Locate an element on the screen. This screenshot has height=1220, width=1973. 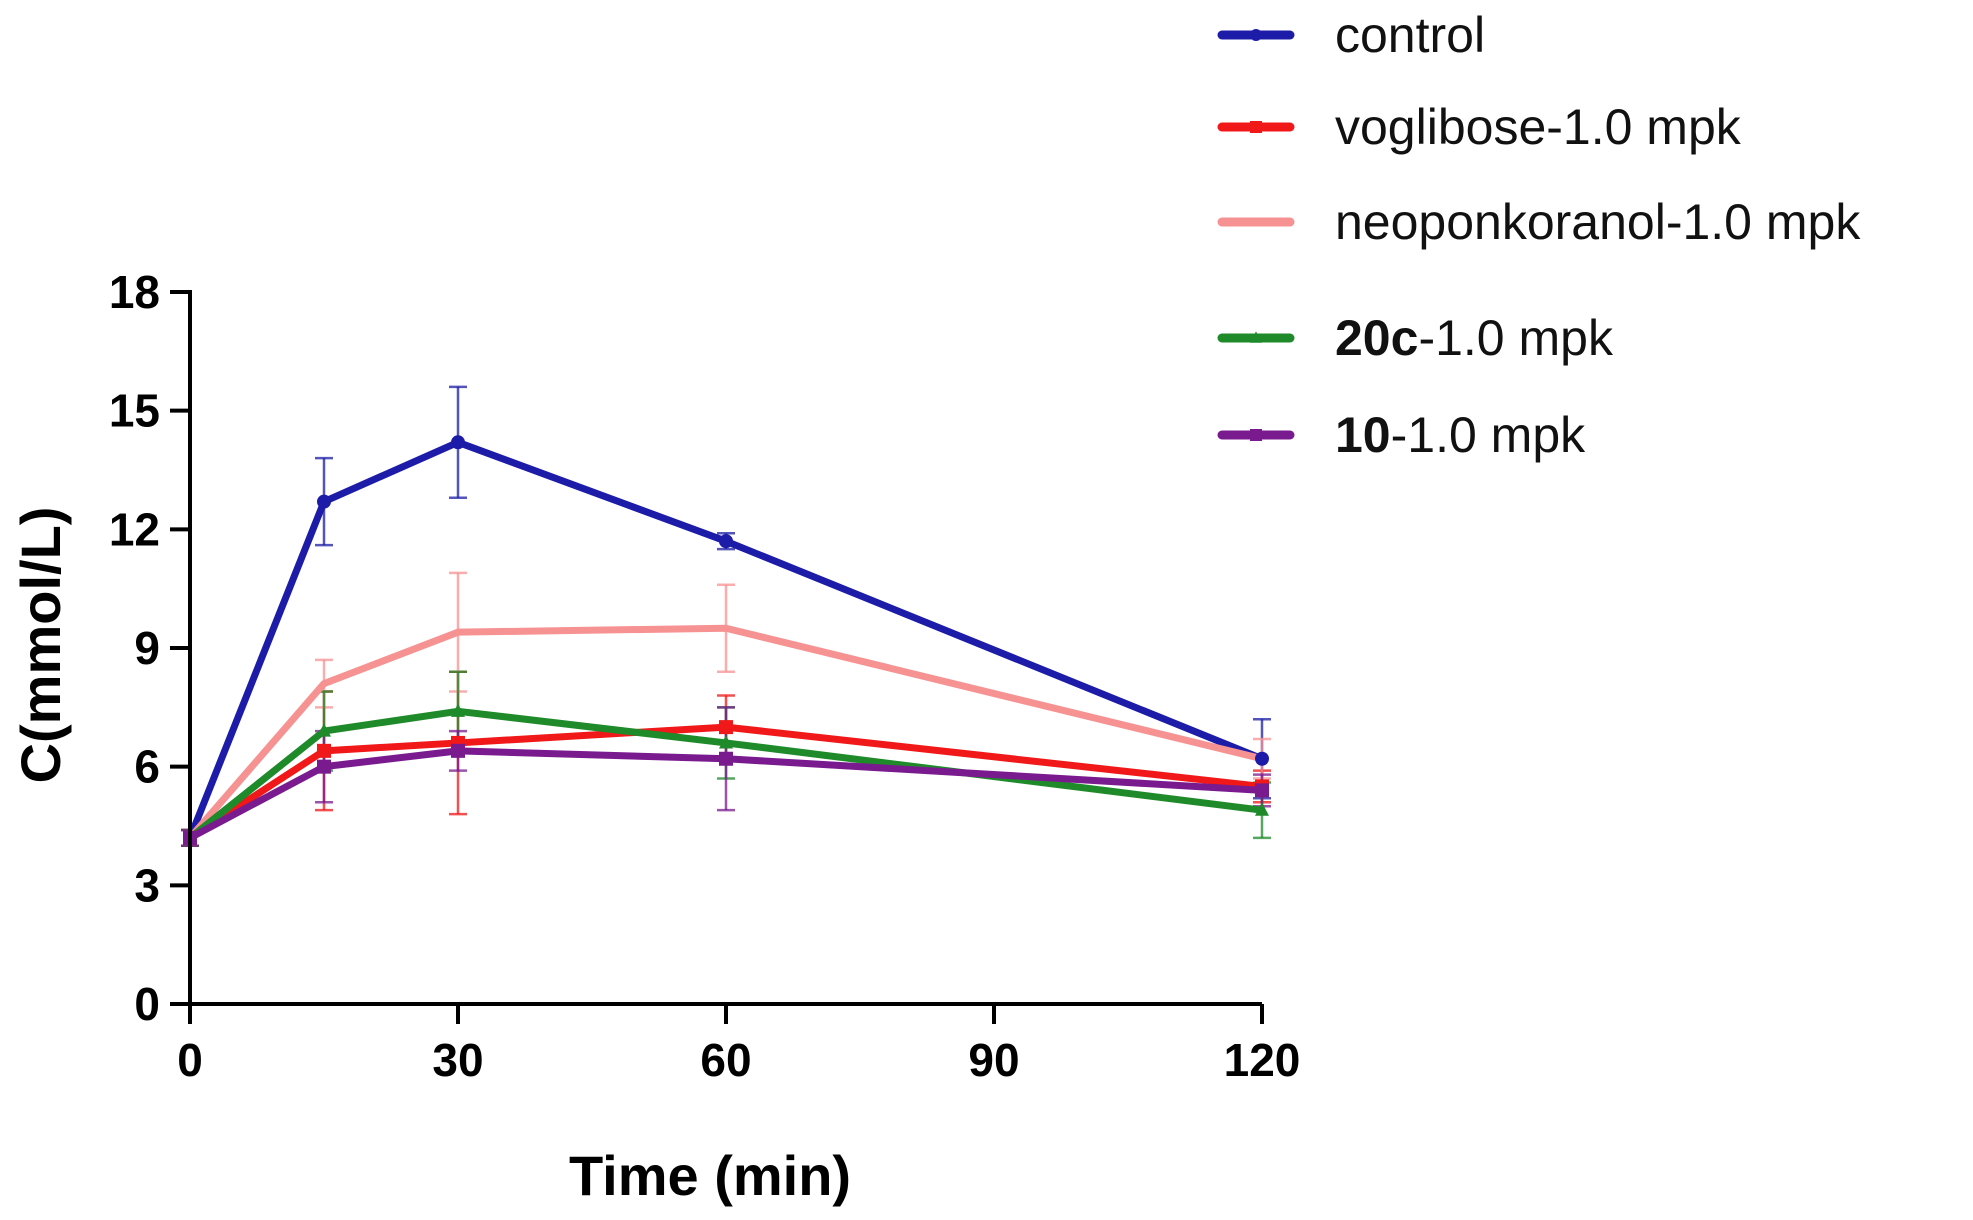
legend-label-bold: 10 is located at coordinates (1363, 435).